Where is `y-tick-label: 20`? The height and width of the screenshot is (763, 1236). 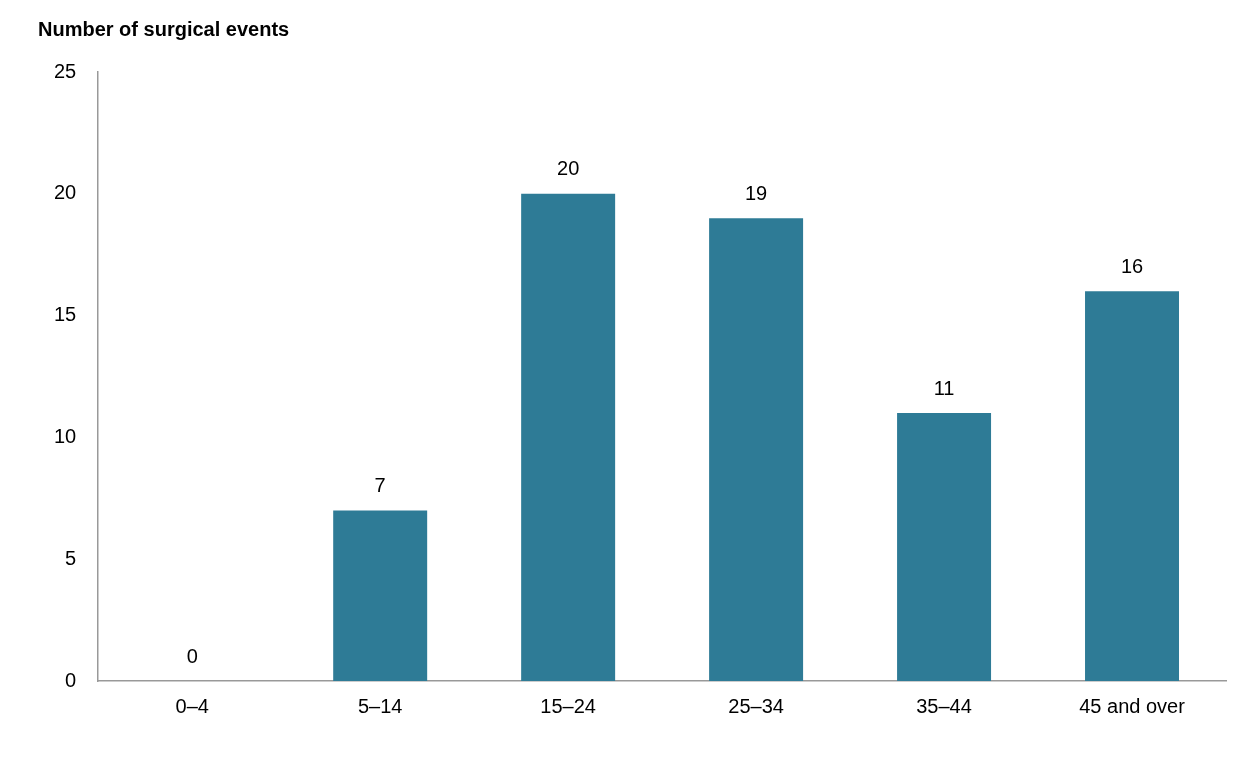 y-tick-label: 20 is located at coordinates (65, 192).